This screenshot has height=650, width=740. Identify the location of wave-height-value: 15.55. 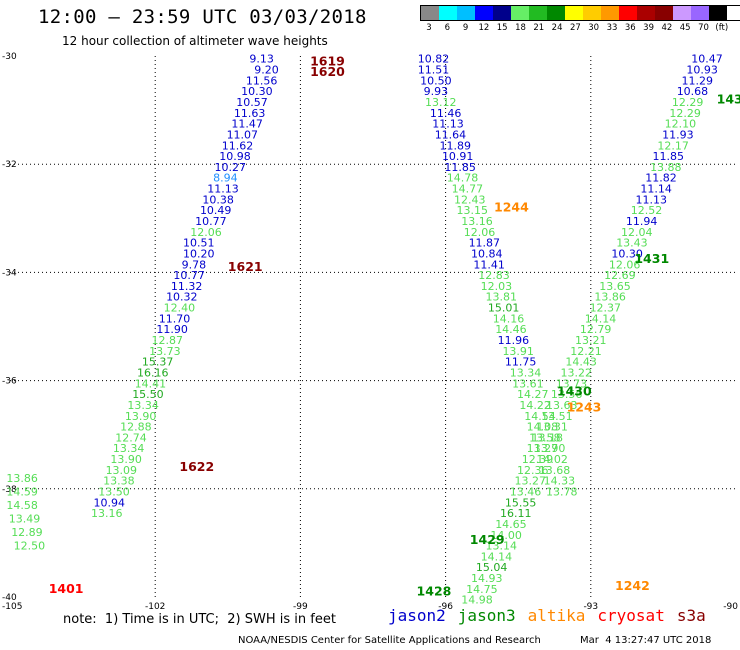
(521, 502).